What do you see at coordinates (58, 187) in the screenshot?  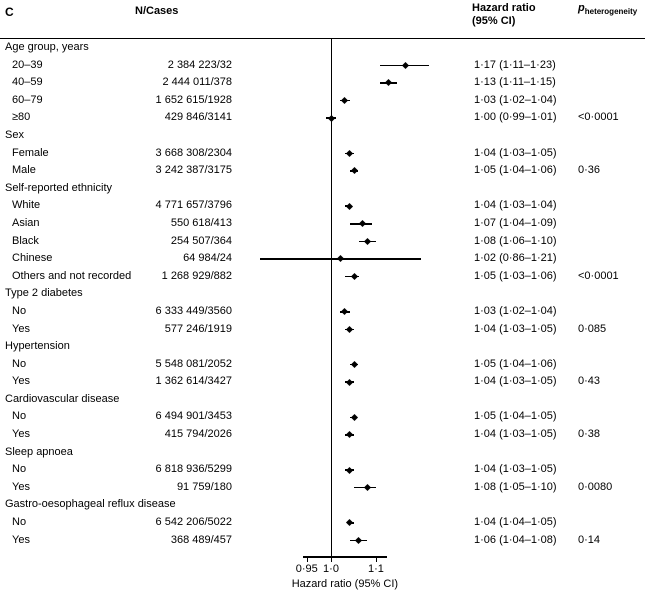 I see `group-label: Self-reported ethnicity` at bounding box center [58, 187].